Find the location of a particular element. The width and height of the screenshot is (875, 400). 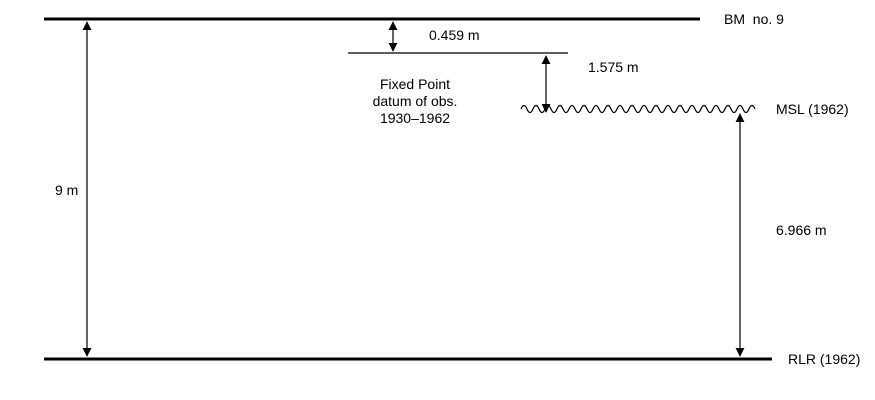

fixed-point-to-msl-label: 1.575 m is located at coordinates (613, 67).